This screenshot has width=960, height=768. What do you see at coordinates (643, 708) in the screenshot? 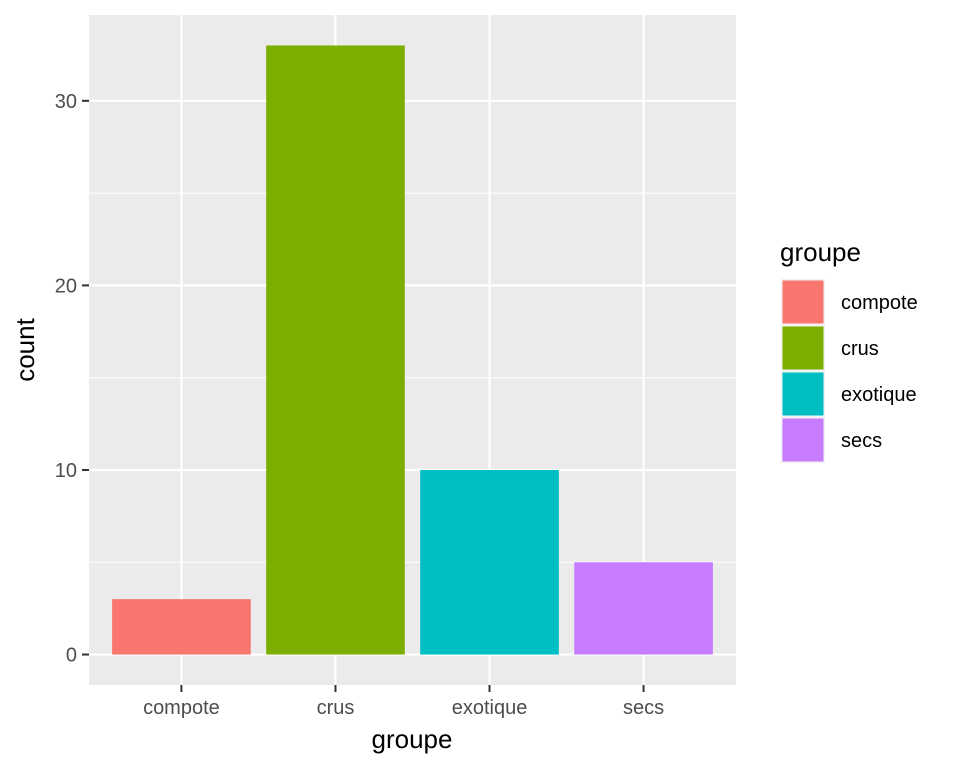
I see `x-tick-label: secs` at bounding box center [643, 708].